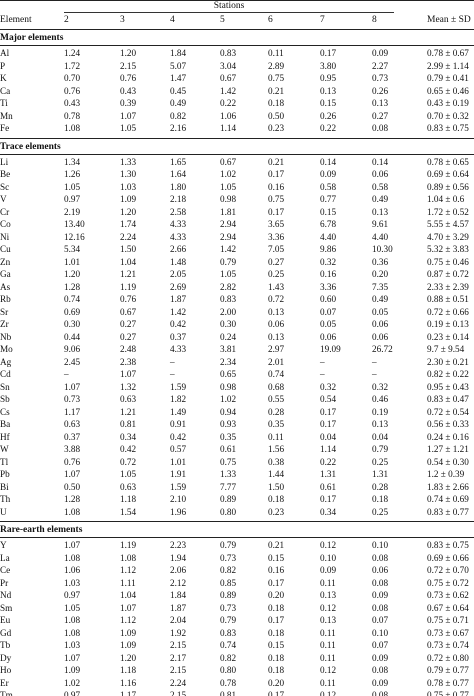 This screenshot has width=474, height=696. What do you see at coordinates (229, 6) in the screenshot?
I see `stations-group-header: Stations` at bounding box center [229, 6].